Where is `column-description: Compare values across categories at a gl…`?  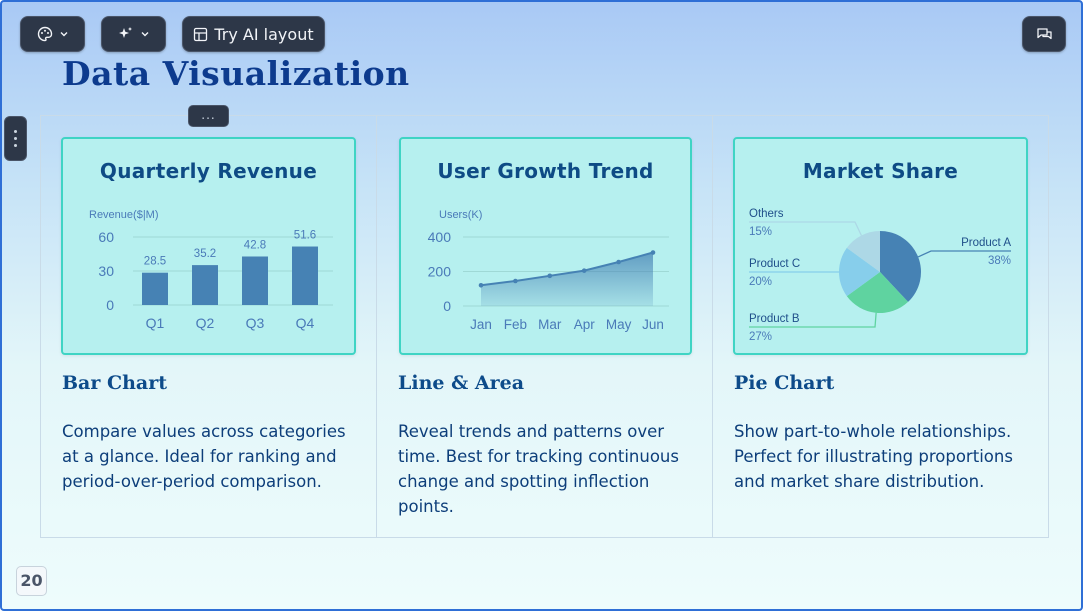 column-description: Compare values across categories at a gl… is located at coordinates (204, 456).